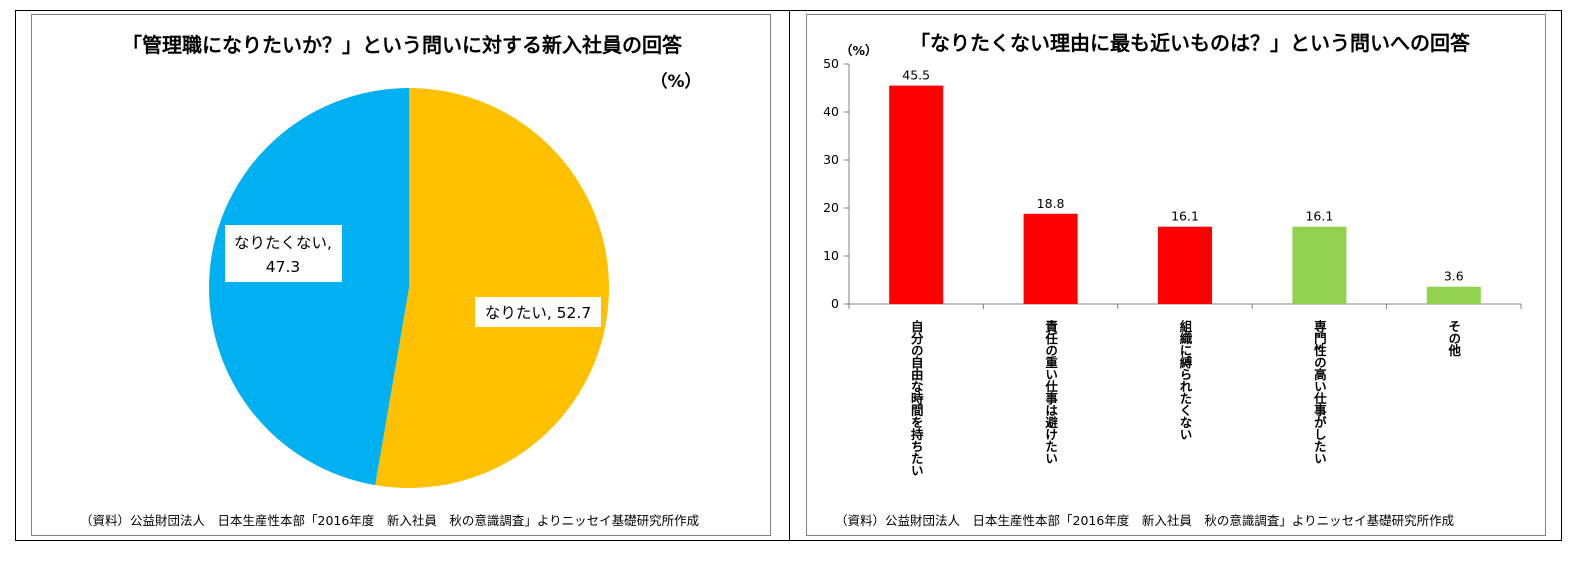 The height and width of the screenshot is (563, 1577). I want to click on panel-divider, so click(789, 275).